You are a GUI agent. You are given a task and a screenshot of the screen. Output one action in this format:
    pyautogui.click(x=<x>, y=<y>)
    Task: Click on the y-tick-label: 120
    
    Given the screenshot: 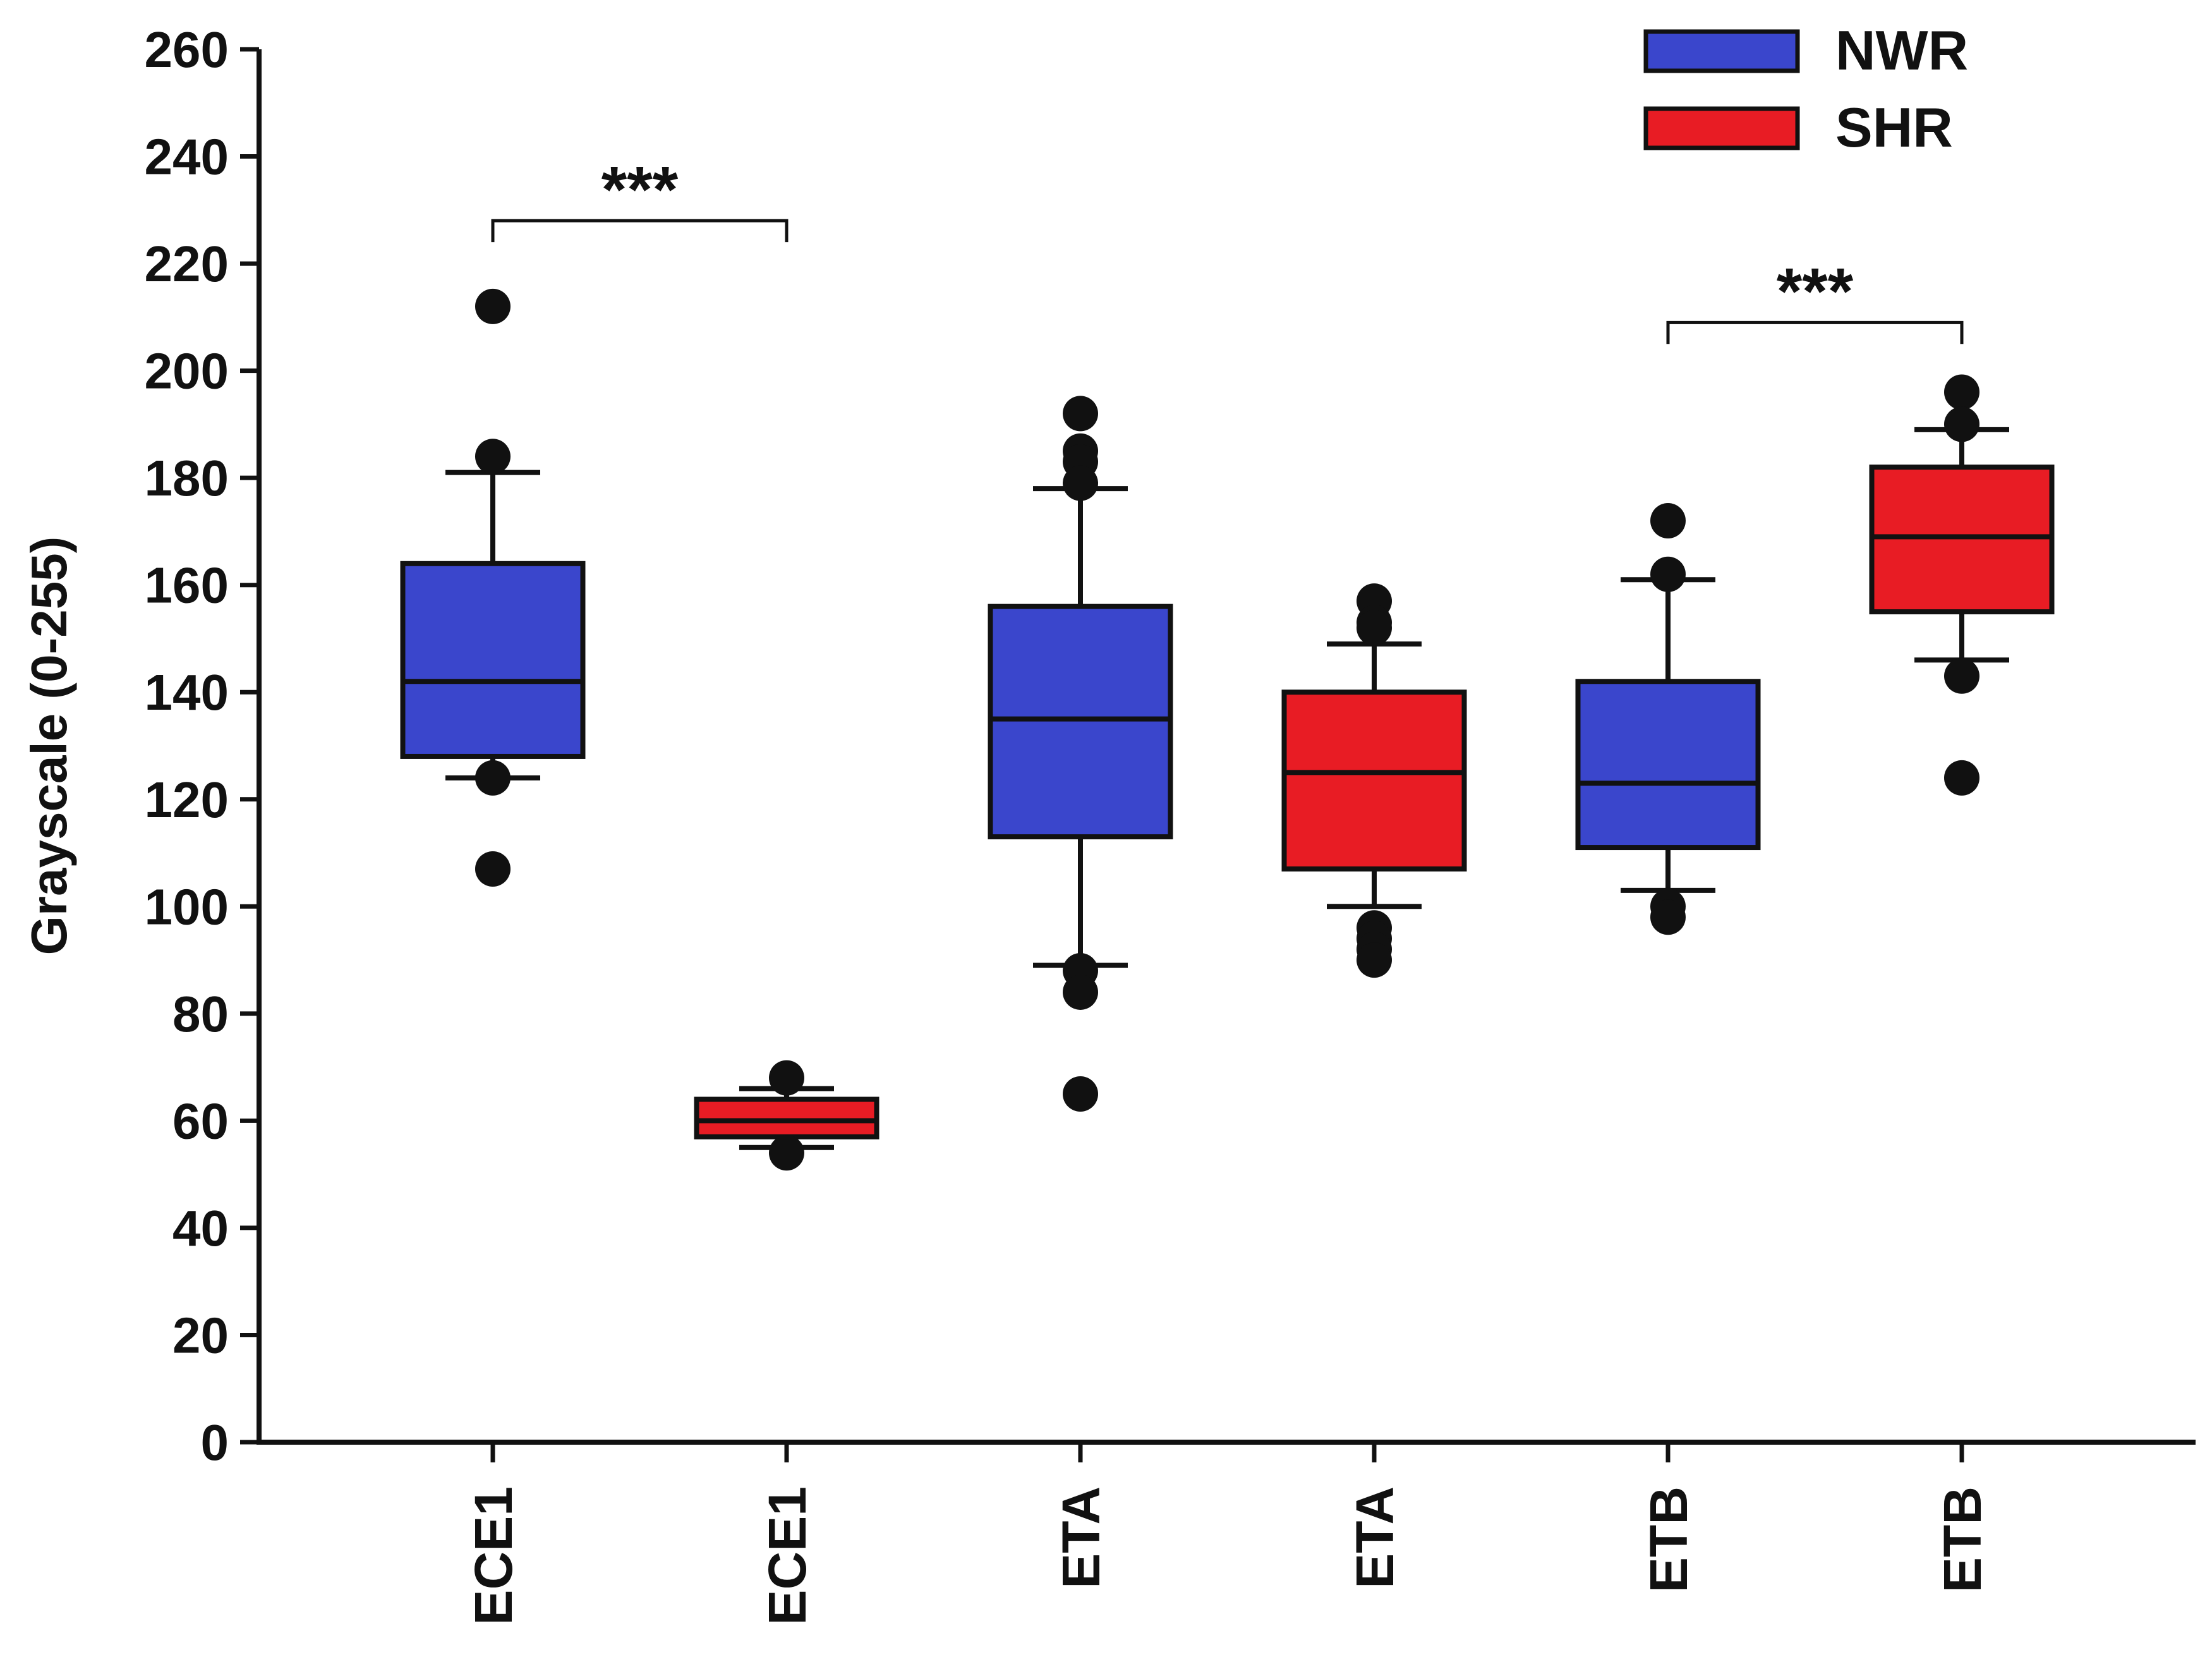 What is the action you would take?
    pyautogui.click(x=187, y=800)
    